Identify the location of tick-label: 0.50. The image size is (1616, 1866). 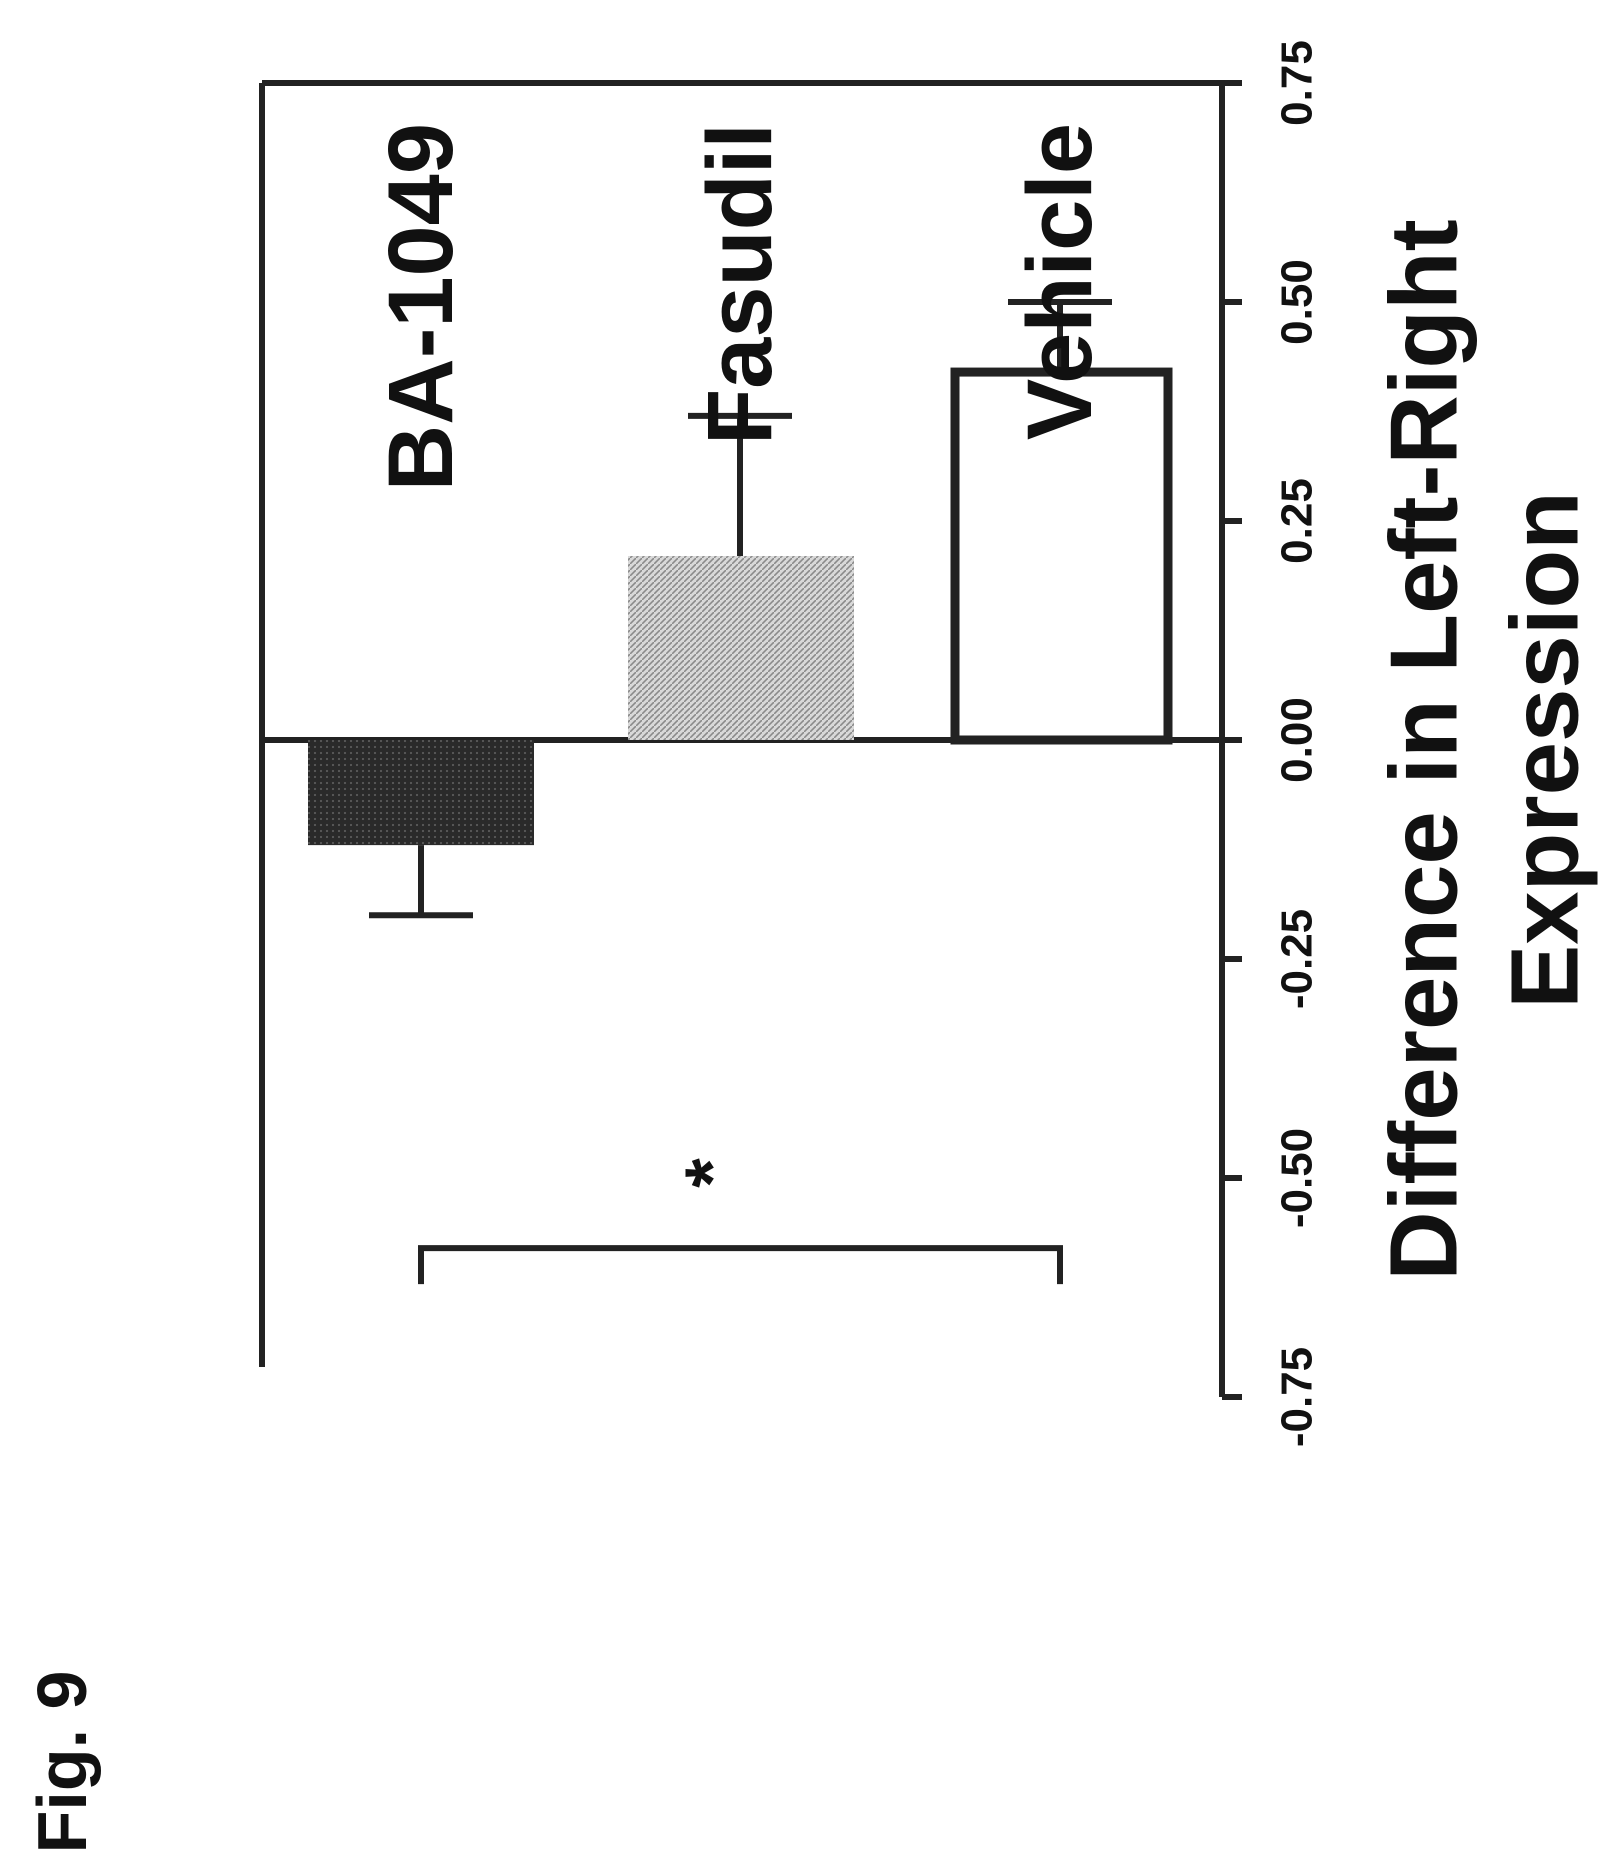
(1297, 302).